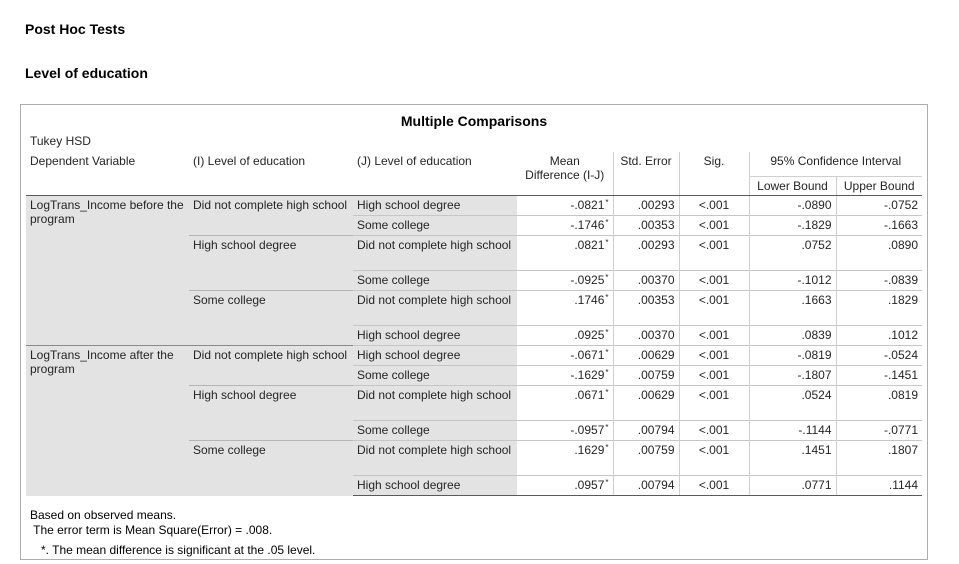 The height and width of the screenshot is (564, 959). Describe the element at coordinates (792, 205) in the screenshot. I see `lower-bound-cell: -.0890` at that location.